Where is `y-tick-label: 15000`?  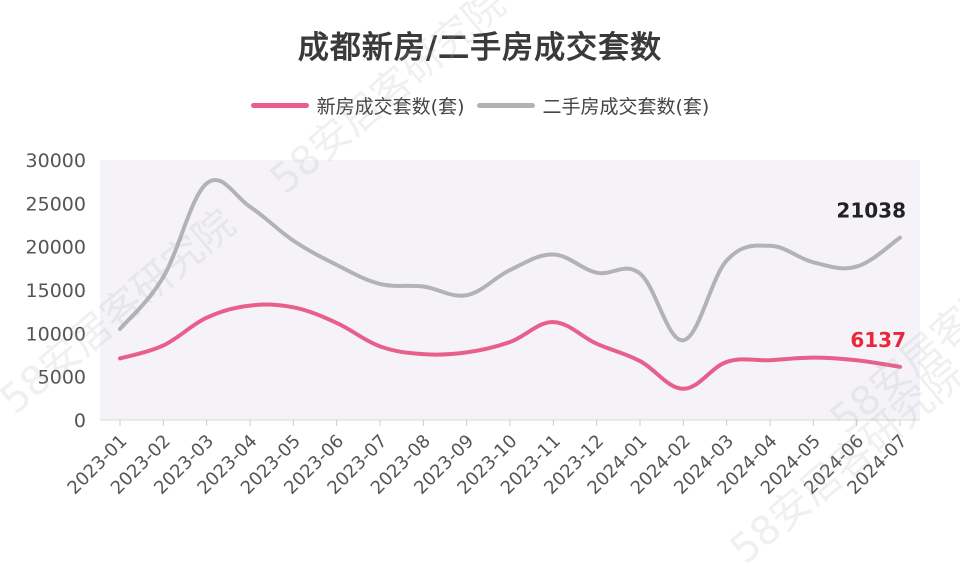
y-tick-label: 15000 is located at coordinates (56, 291).